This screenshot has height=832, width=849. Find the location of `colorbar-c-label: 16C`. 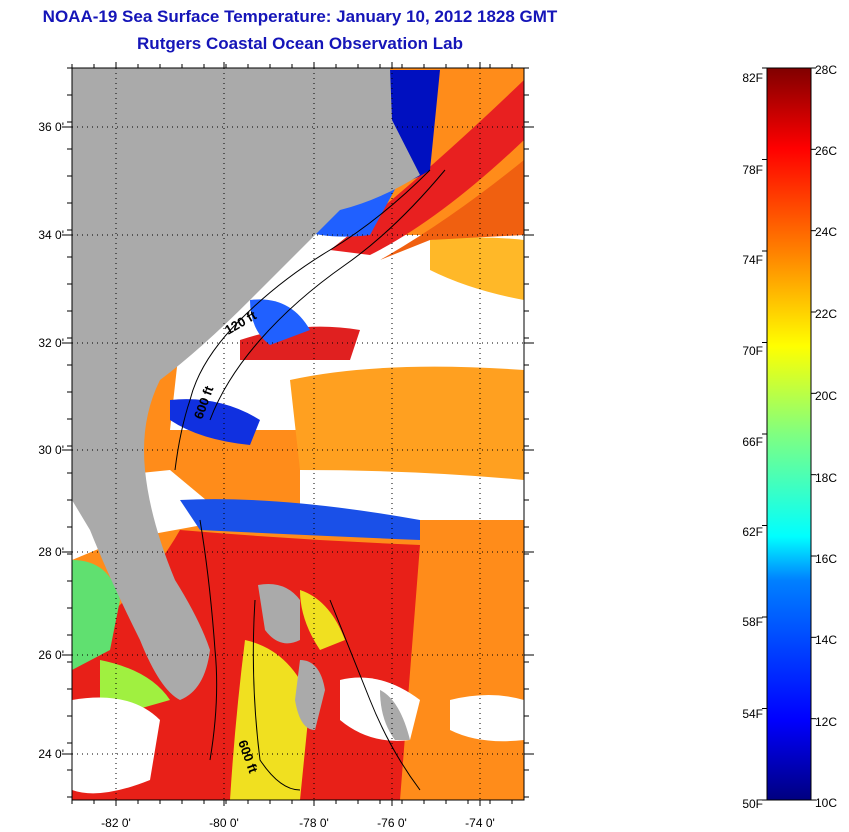

colorbar-c-label: 16C is located at coordinates (826, 559).